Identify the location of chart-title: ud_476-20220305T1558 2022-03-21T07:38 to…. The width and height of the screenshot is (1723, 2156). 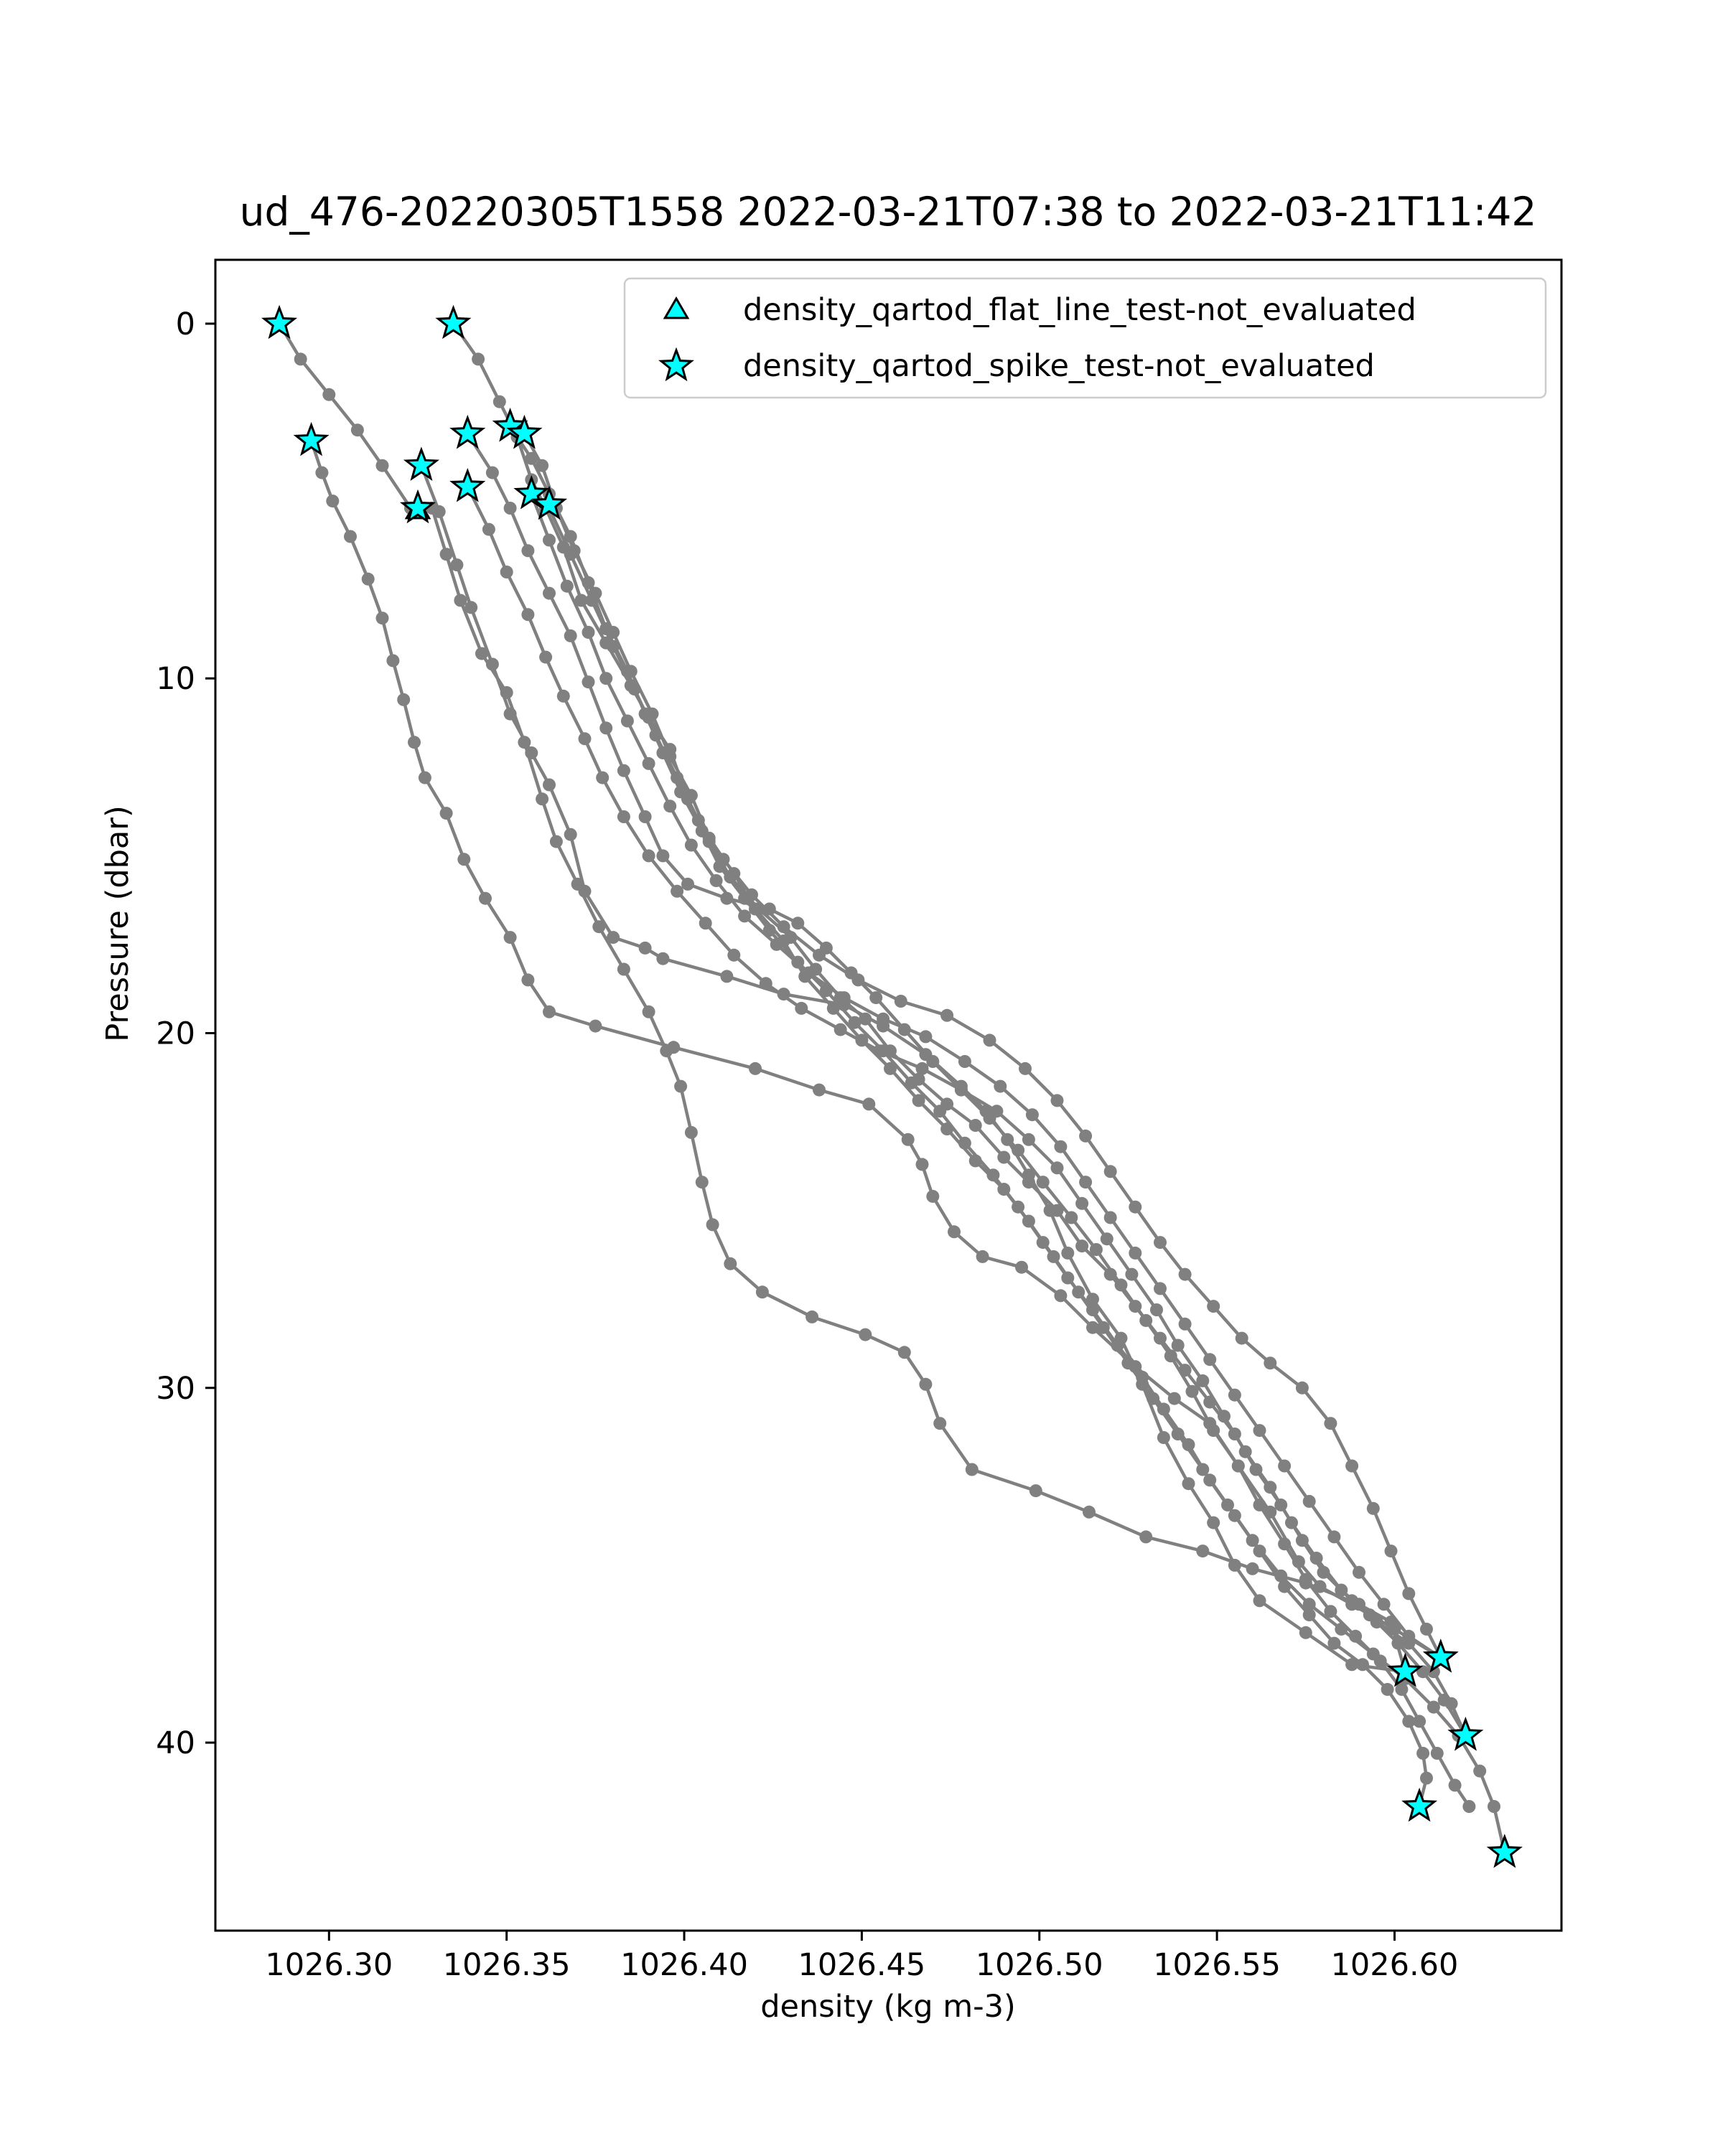
(888, 212).